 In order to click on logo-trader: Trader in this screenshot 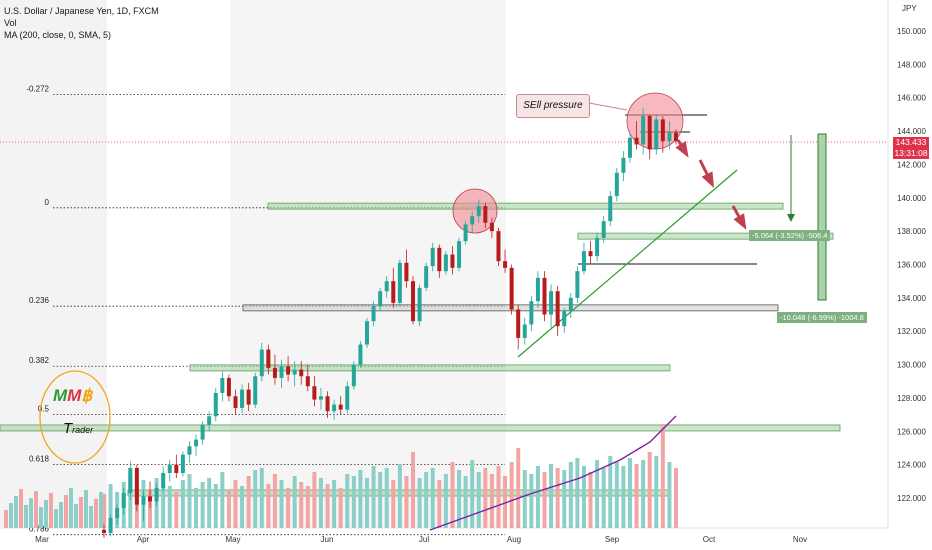, I will do `click(78, 428)`.